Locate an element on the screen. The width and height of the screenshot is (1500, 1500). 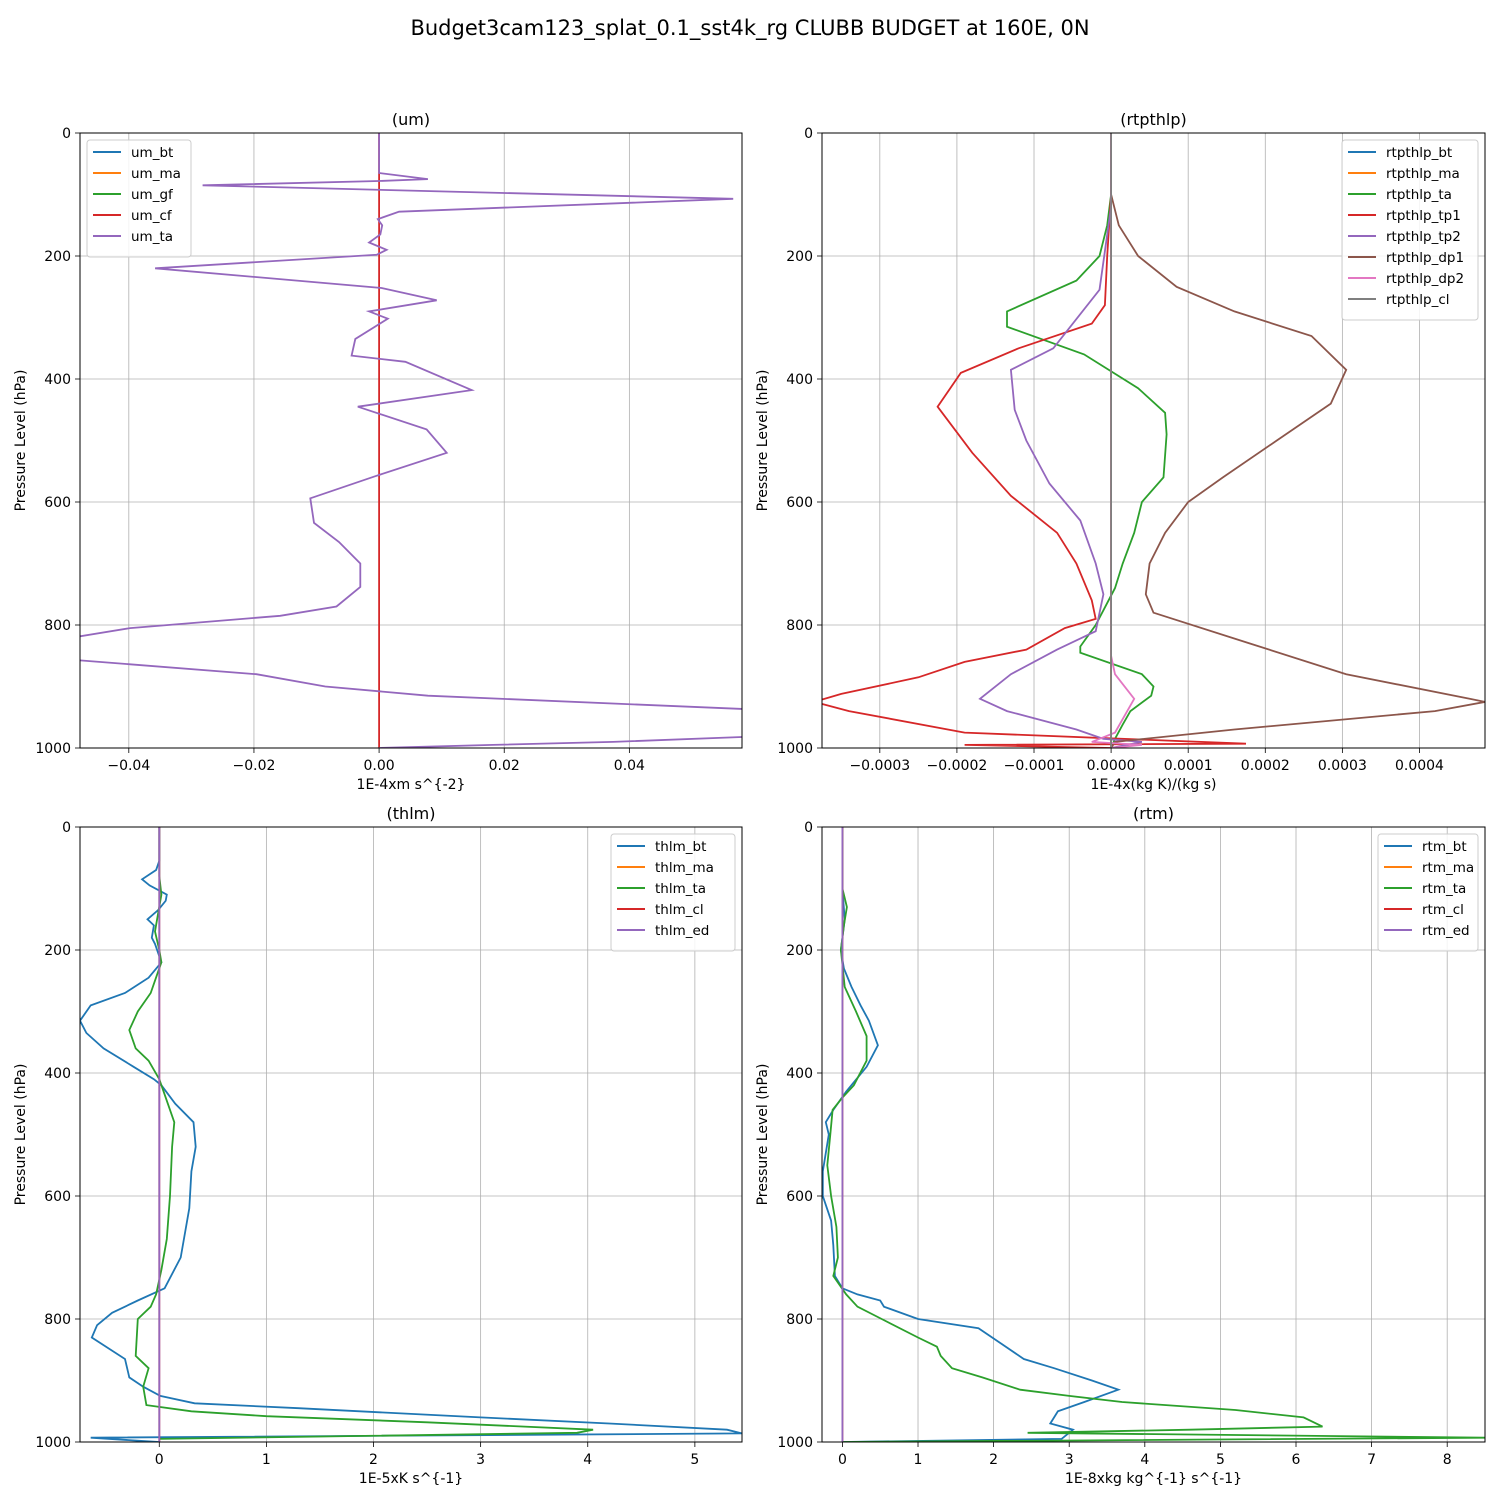
x-tick-label: 0.0003 is located at coordinates (1342, 766).